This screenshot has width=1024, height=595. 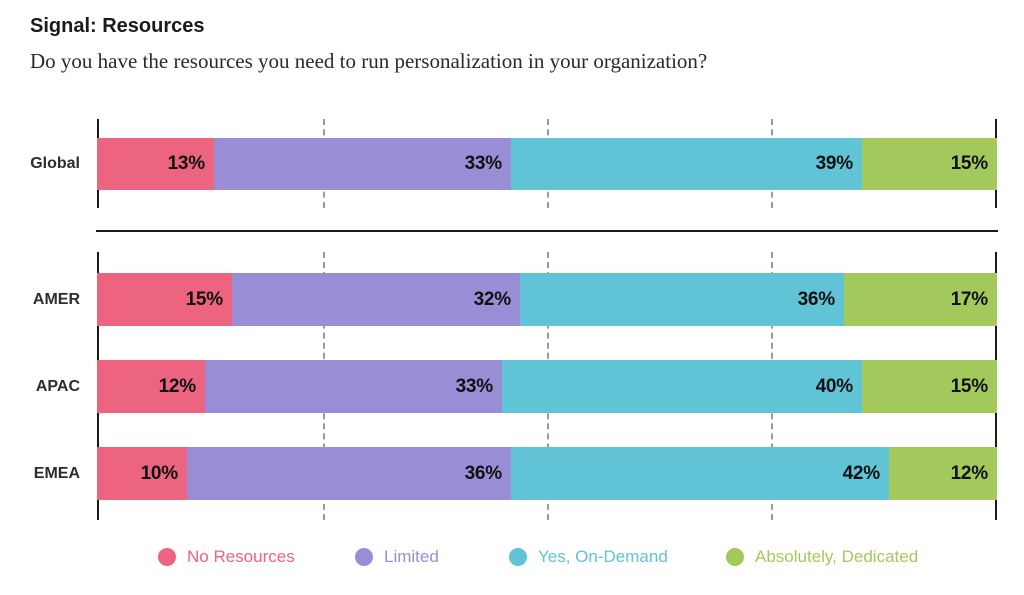 What do you see at coordinates (603, 556) in the screenshot?
I see `legend-label: Yes, On-Demand` at bounding box center [603, 556].